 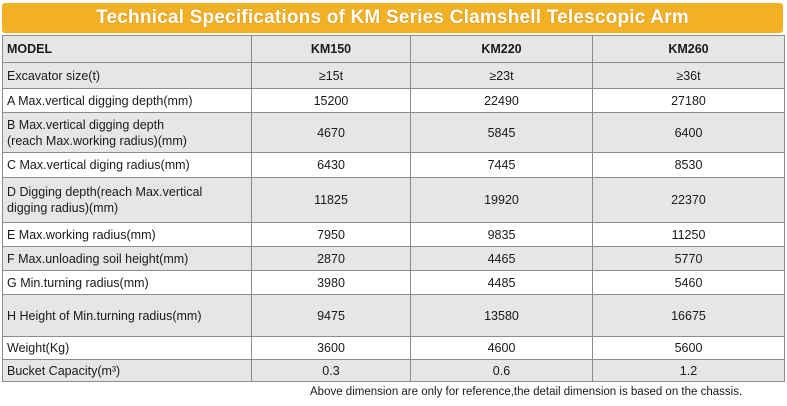 What do you see at coordinates (501, 165) in the screenshot?
I see `row-value: 7445` at bounding box center [501, 165].